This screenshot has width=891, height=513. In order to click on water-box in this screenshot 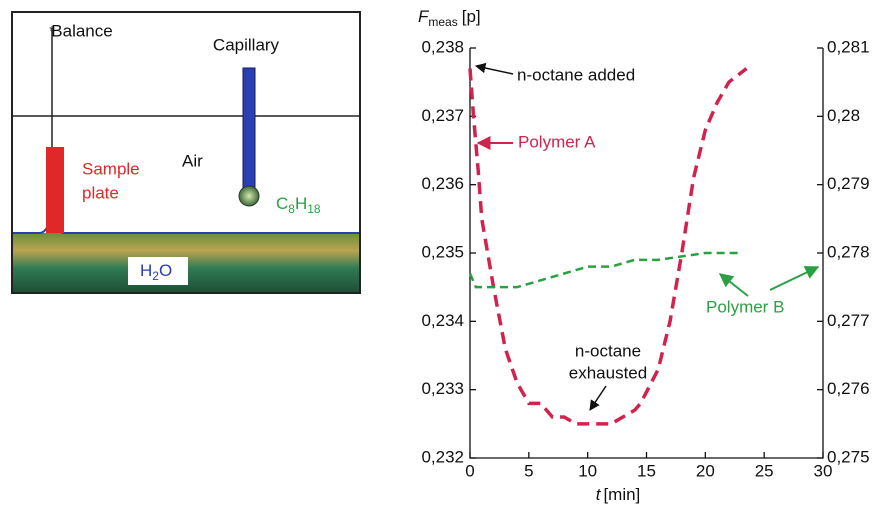, I will do `click(158, 271)`.